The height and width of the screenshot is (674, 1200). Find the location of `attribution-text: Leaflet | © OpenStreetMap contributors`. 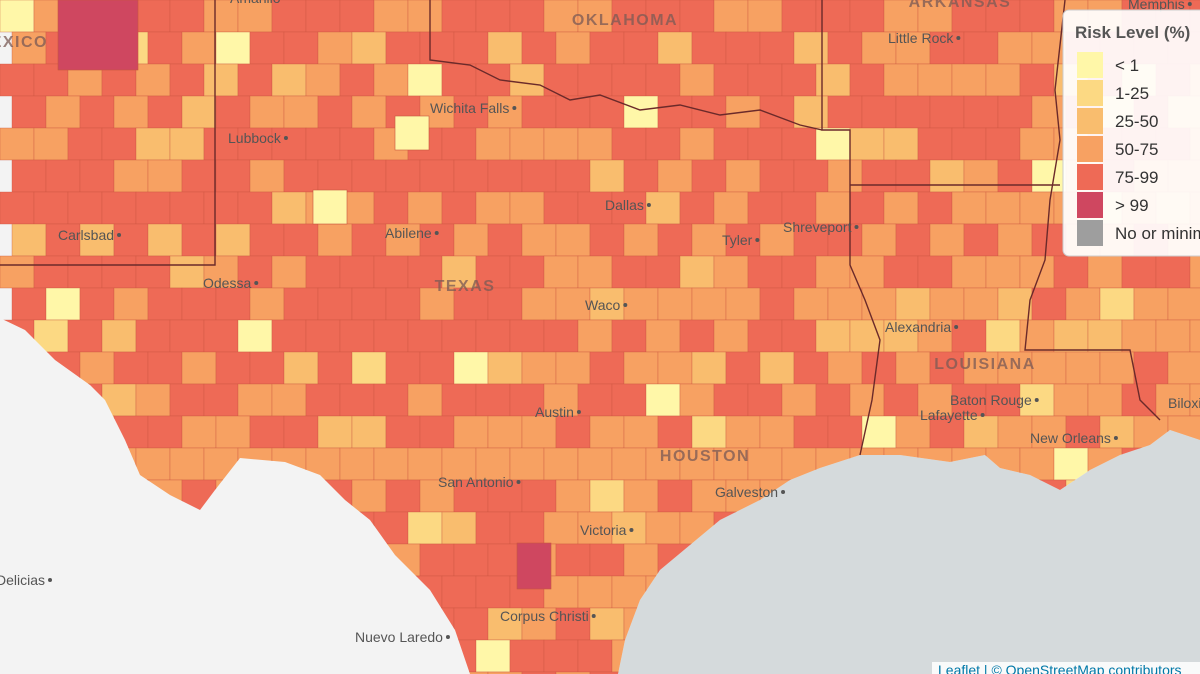

attribution-text: Leaflet | © OpenStreetMap contributors is located at coordinates (1060, 668).